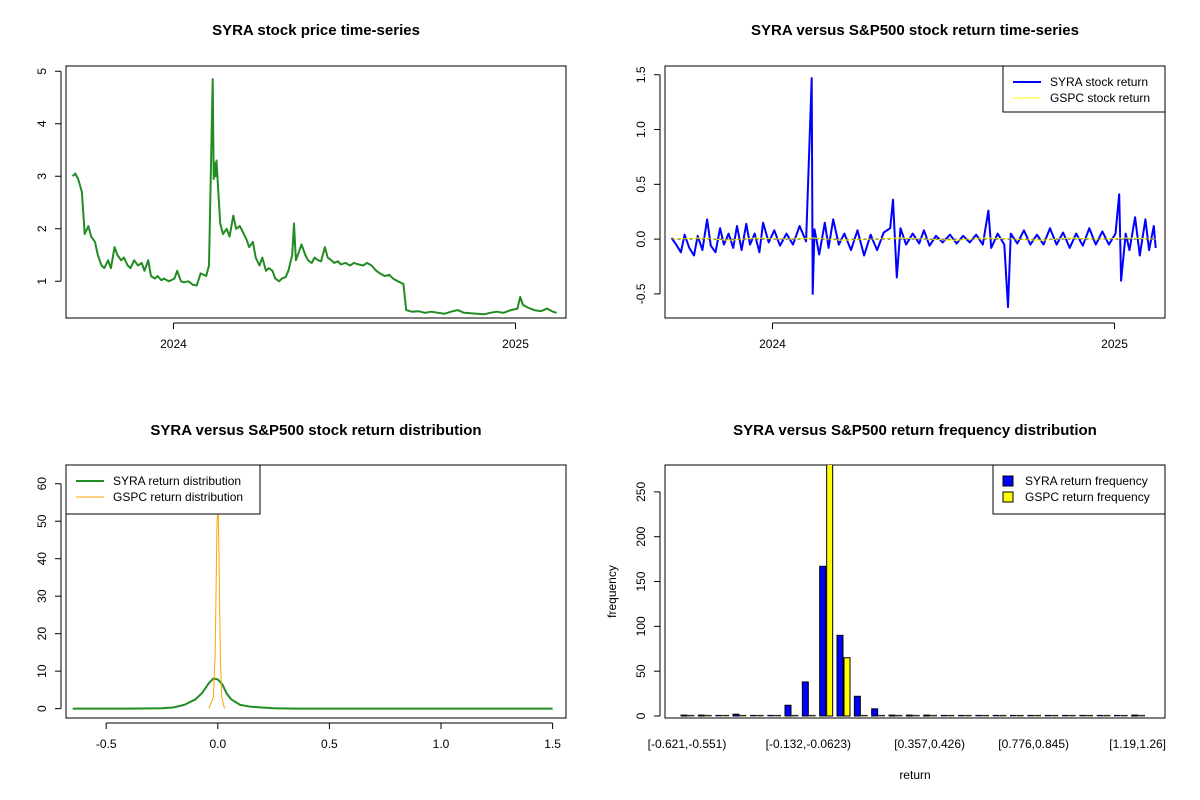  I want to click on y-tick-label: -0.5, so click(641, 293).